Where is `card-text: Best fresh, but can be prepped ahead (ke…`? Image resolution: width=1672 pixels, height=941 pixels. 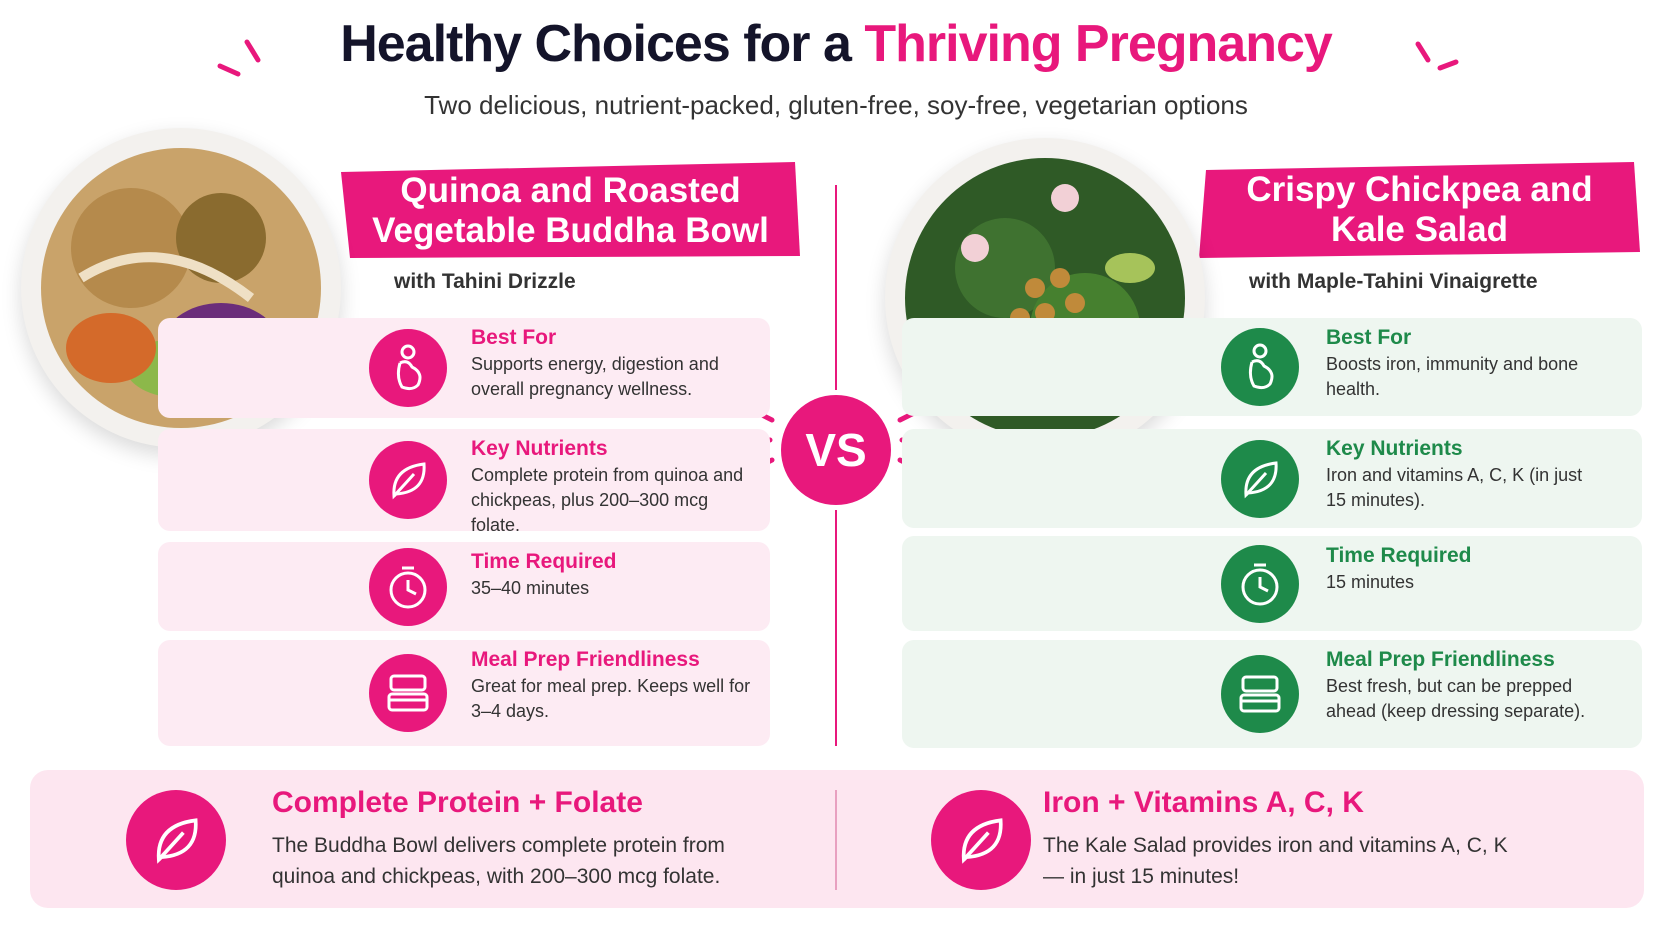 card-text: Best fresh, but can be prepped ahead (ke… is located at coordinates (1456, 698).